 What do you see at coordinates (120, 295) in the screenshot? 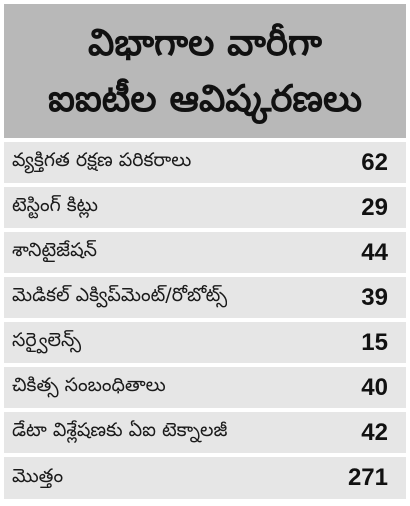
I see `row-label: మెడికల్ ఎక్విప్‌మెంట్/రోబోట్స్` at bounding box center [120, 295].